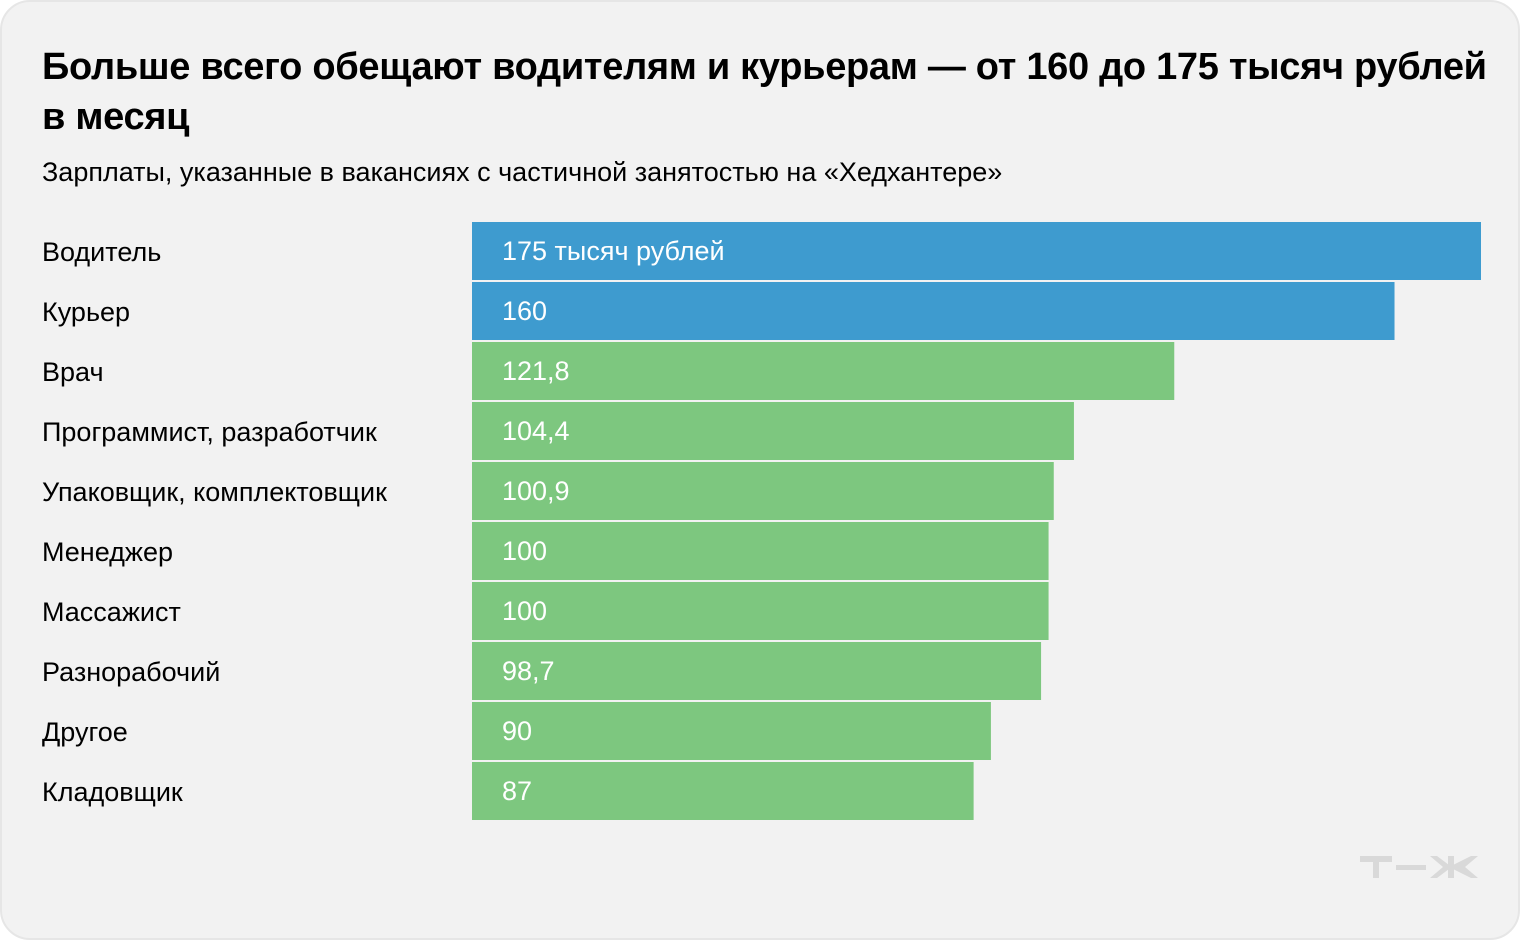 The width and height of the screenshot is (1520, 940). What do you see at coordinates (528, 671) in the screenshot?
I see `bar-value-label: 98,7` at bounding box center [528, 671].